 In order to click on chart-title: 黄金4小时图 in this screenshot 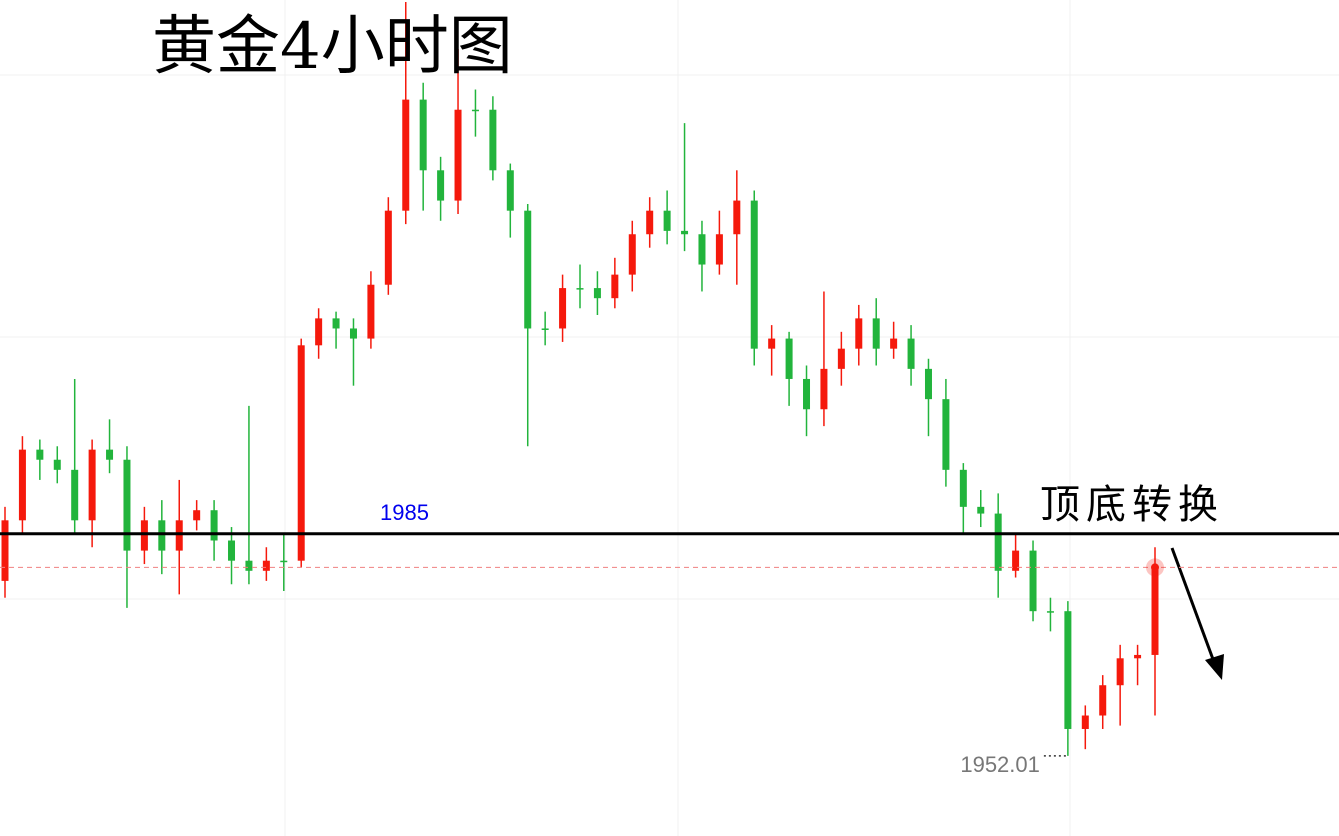, I will do `click(332, 47)`.